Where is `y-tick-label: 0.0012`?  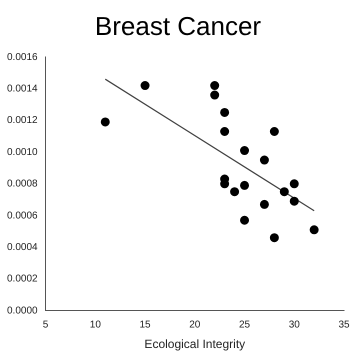 y-tick-label: 0.0012 is located at coordinates (22, 120).